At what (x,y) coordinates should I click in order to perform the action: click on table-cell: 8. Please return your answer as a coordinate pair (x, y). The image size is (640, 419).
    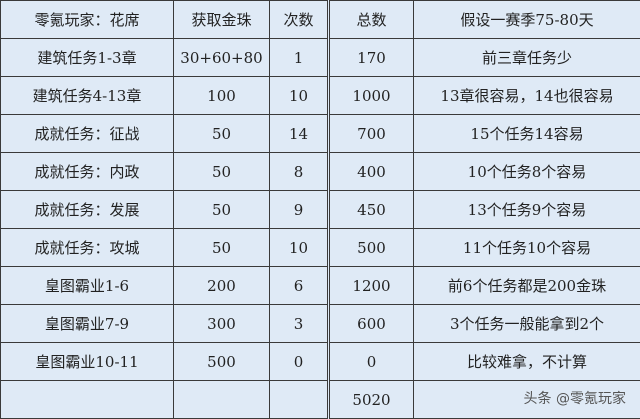
    Looking at the image, I should click on (299, 172).